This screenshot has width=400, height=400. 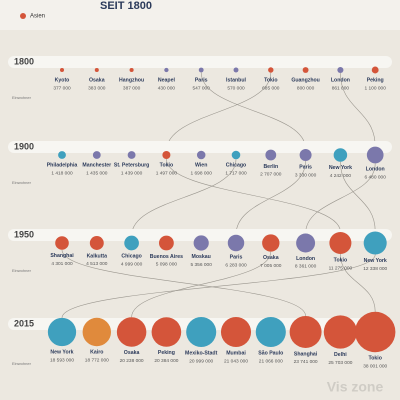 I want to click on city-name: Kyoto, so click(x=62, y=80).